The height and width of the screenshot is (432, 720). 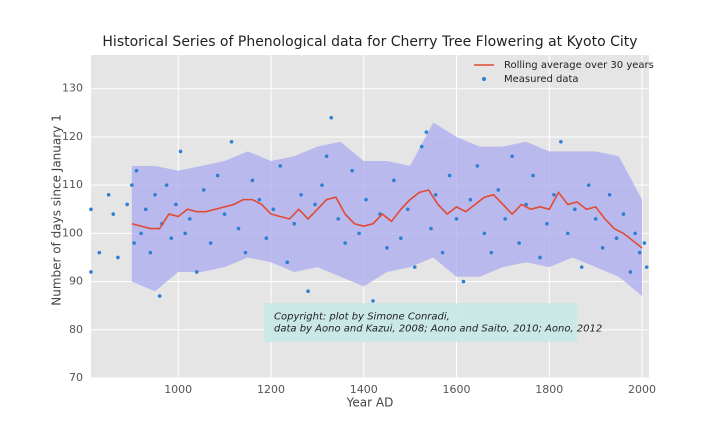 I want to click on legend-label: Rolling average over 30 years, so click(x=579, y=65).